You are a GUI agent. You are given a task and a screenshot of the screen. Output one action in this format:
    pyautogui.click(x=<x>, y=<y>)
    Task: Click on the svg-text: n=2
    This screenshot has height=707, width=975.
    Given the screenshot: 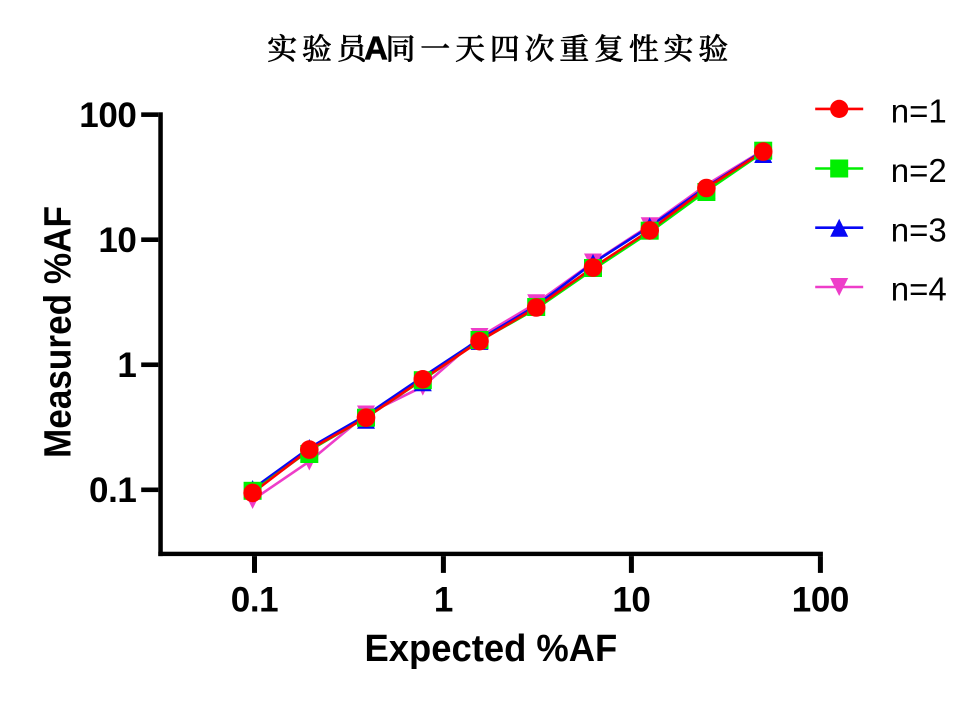 What is the action you would take?
    pyautogui.click(x=919, y=170)
    